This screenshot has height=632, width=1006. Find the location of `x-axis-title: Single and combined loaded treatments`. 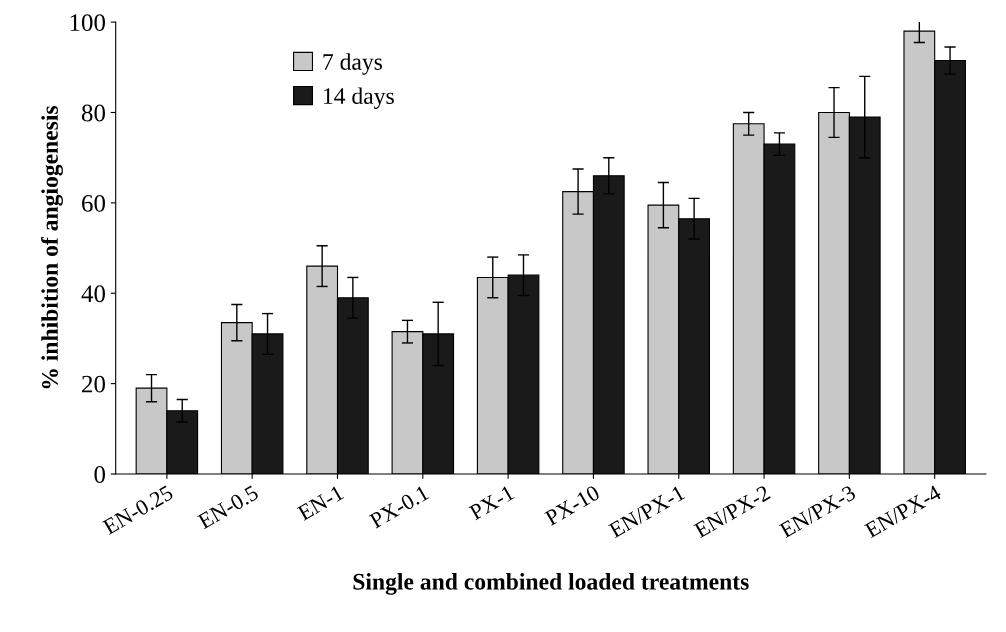

x-axis-title: Single and combined loaded treatments is located at coordinates (551, 584).